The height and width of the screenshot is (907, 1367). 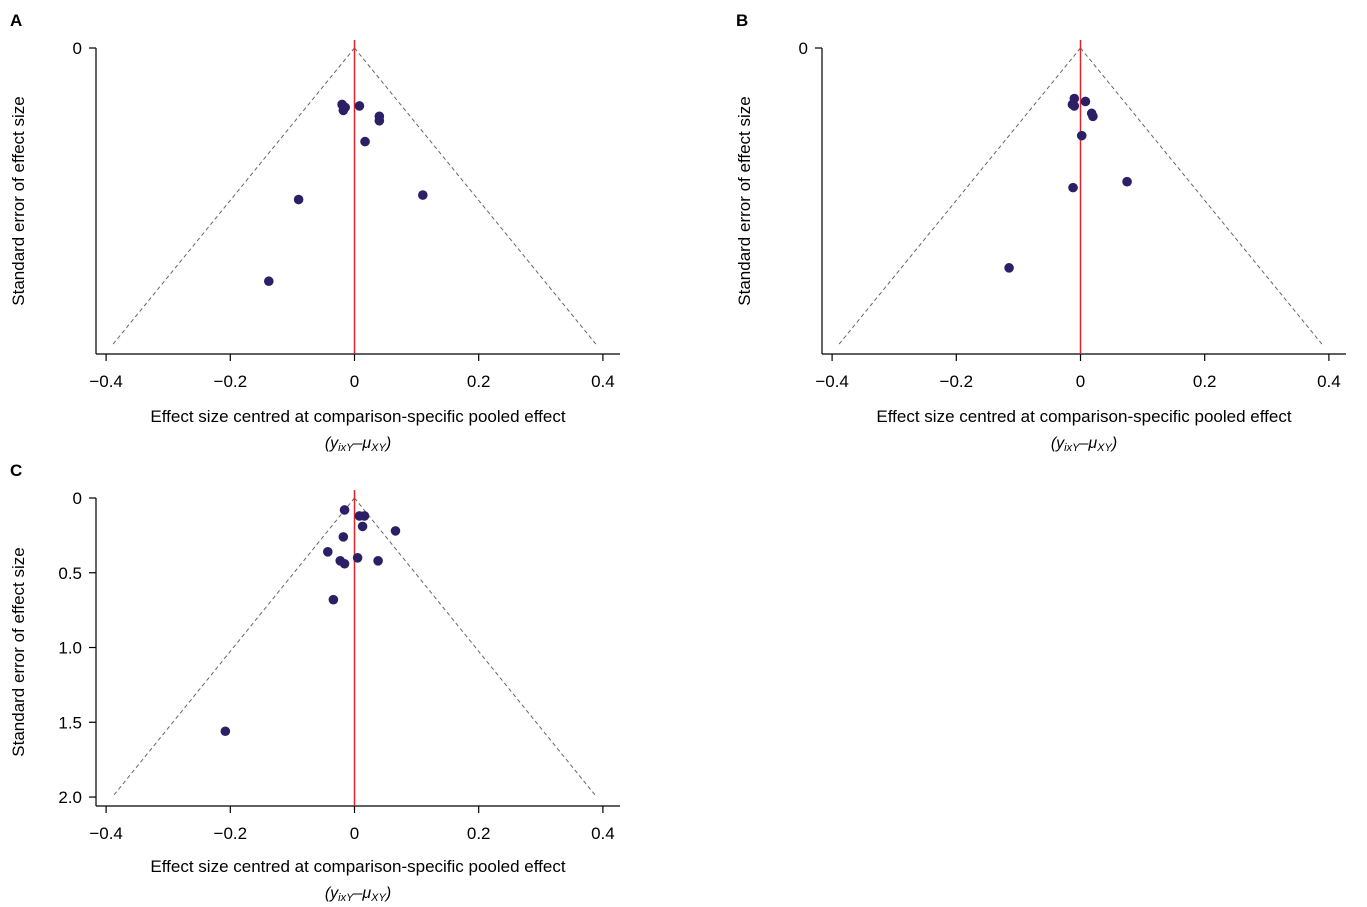 What do you see at coordinates (70, 648) in the screenshot?
I see `y-tick-label: 1.0` at bounding box center [70, 648].